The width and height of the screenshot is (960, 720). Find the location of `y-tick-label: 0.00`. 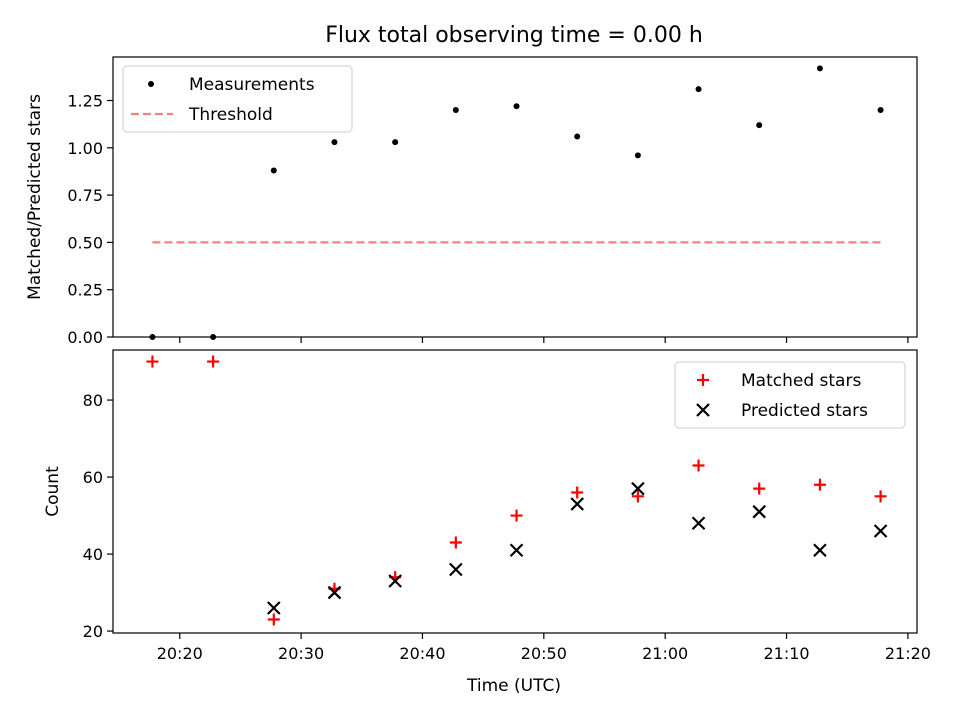

y-tick-label: 0.00 is located at coordinates (85, 337).